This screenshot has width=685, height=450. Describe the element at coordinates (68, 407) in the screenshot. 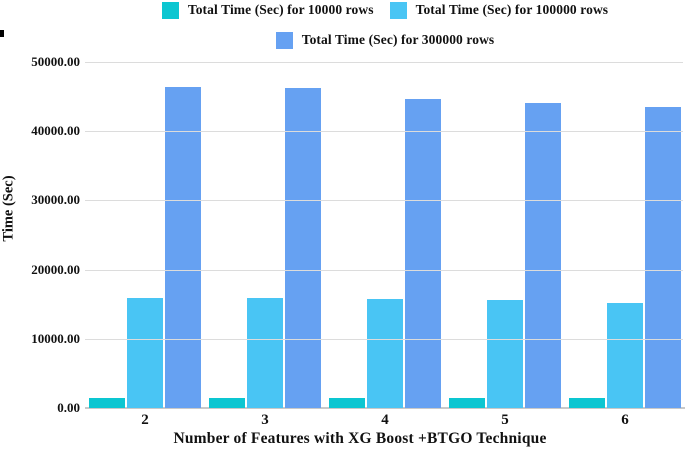

I see `y-tick-label-0.00: 0.00` at that location.